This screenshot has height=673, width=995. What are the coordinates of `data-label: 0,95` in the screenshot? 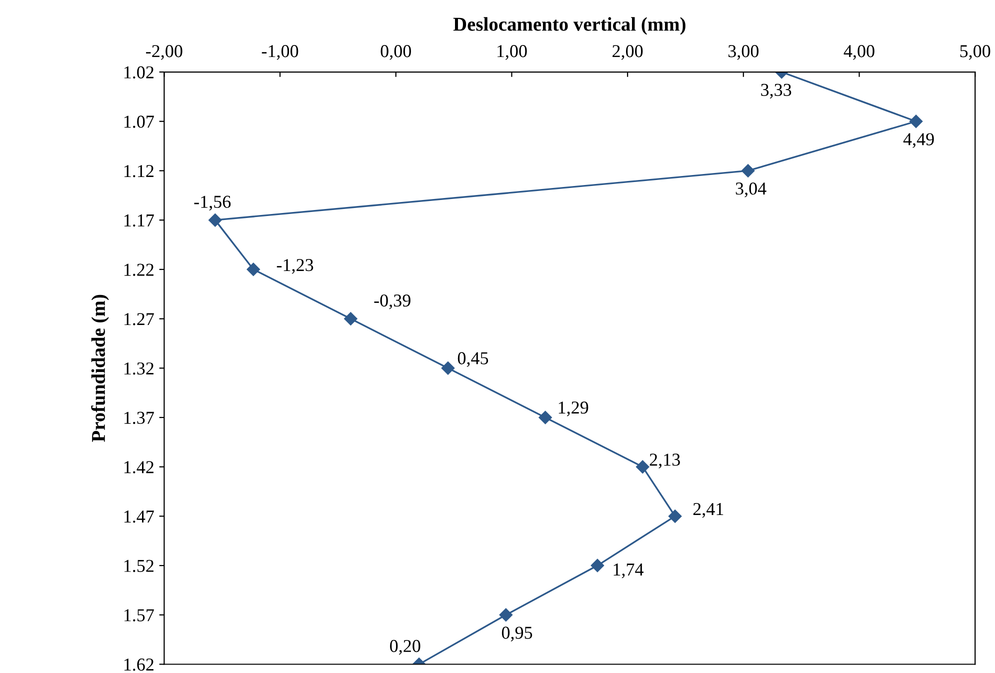 It's located at (517, 634).